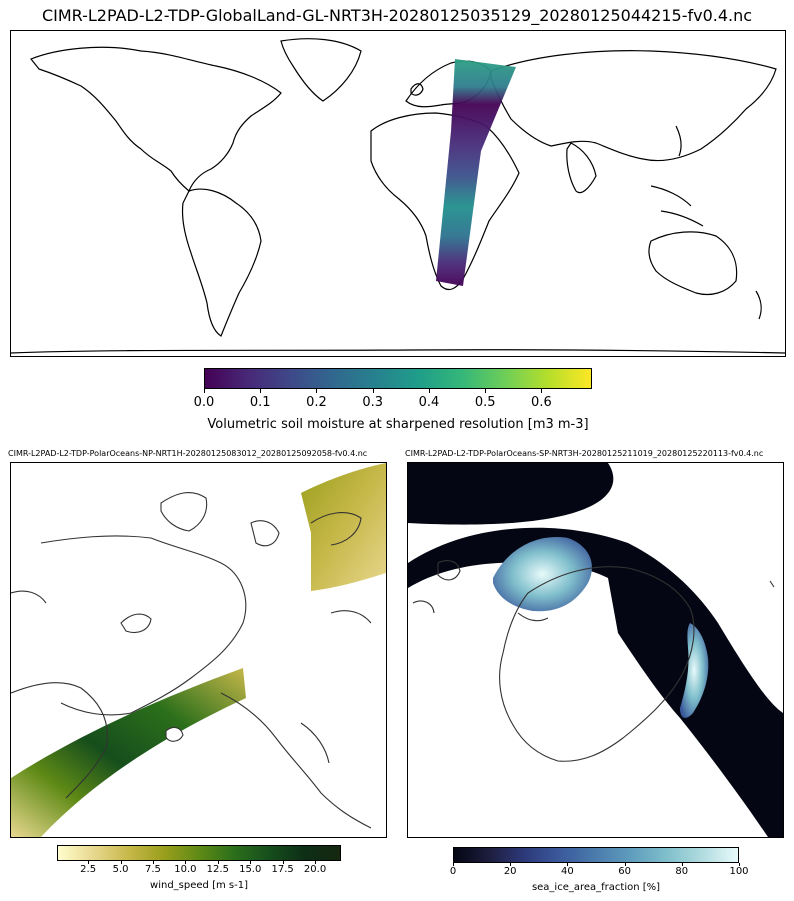  What do you see at coordinates (485, 402) in the screenshot?
I see `colorbar-tick-label: 0.5` at bounding box center [485, 402].